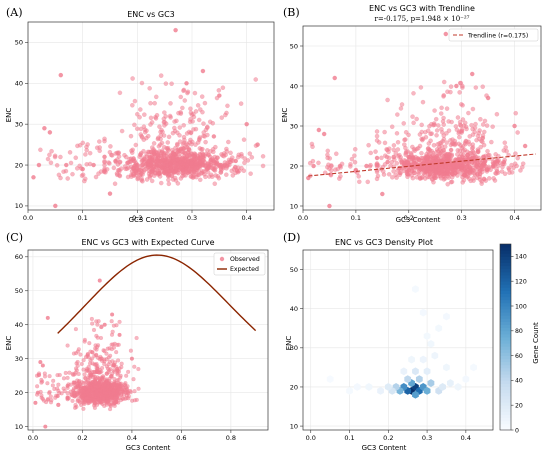 The width and height of the screenshot is (550, 456). Describe the element at coordinates (294, 348) in the screenshot. I see `y-tick-label: 30` at that location.